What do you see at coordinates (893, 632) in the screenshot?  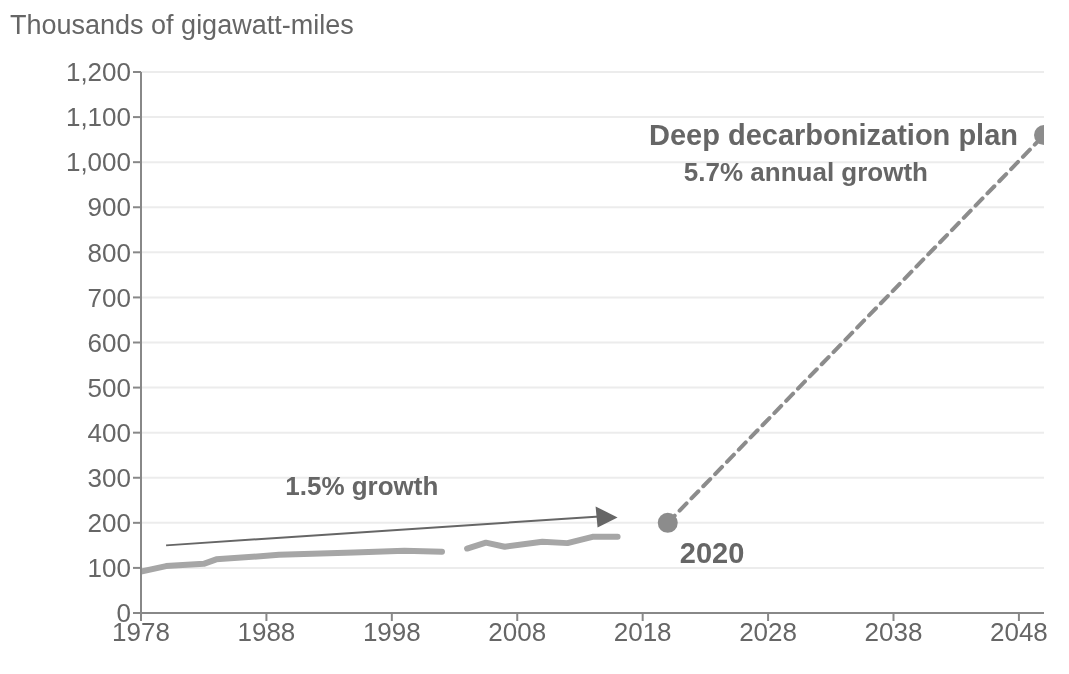 I see `x-tick-label: 2038` at bounding box center [893, 632].